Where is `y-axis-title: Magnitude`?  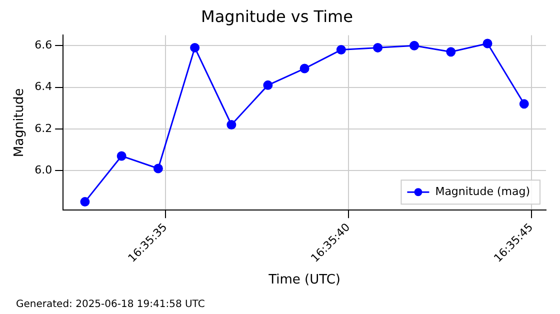
y-axis-title: Magnitude is located at coordinates (20, 123).